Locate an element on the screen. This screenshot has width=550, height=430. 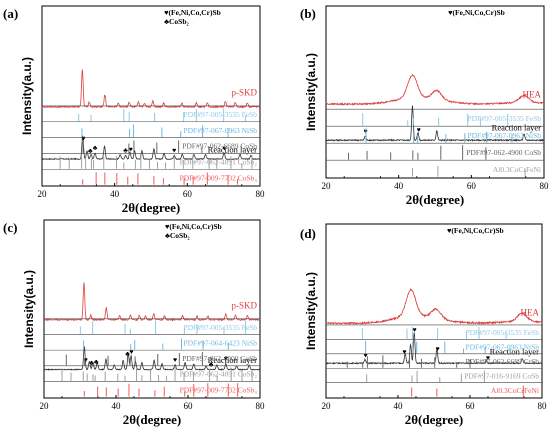
reference-label: PDF#97-062-6689 CoSb is located at coordinates (219, 146).